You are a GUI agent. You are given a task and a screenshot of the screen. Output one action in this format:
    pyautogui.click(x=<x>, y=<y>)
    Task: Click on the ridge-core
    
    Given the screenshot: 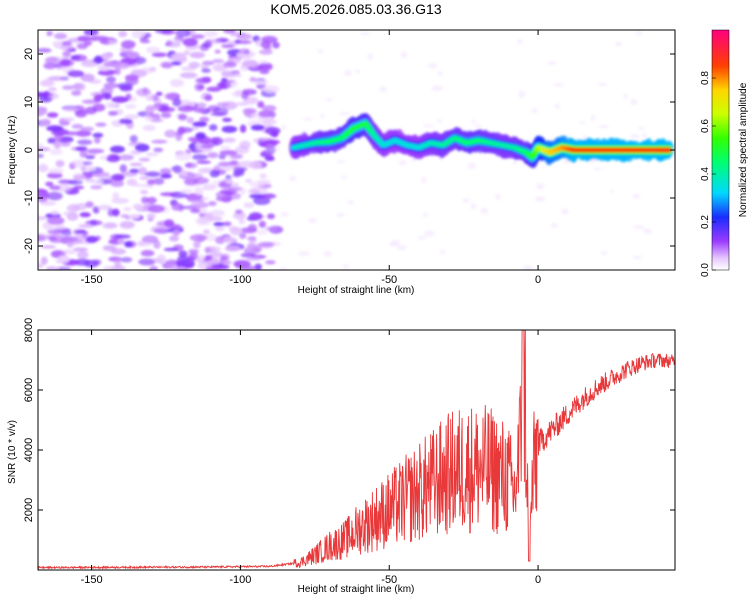 What is the action you would take?
    pyautogui.click(x=669, y=150)
    